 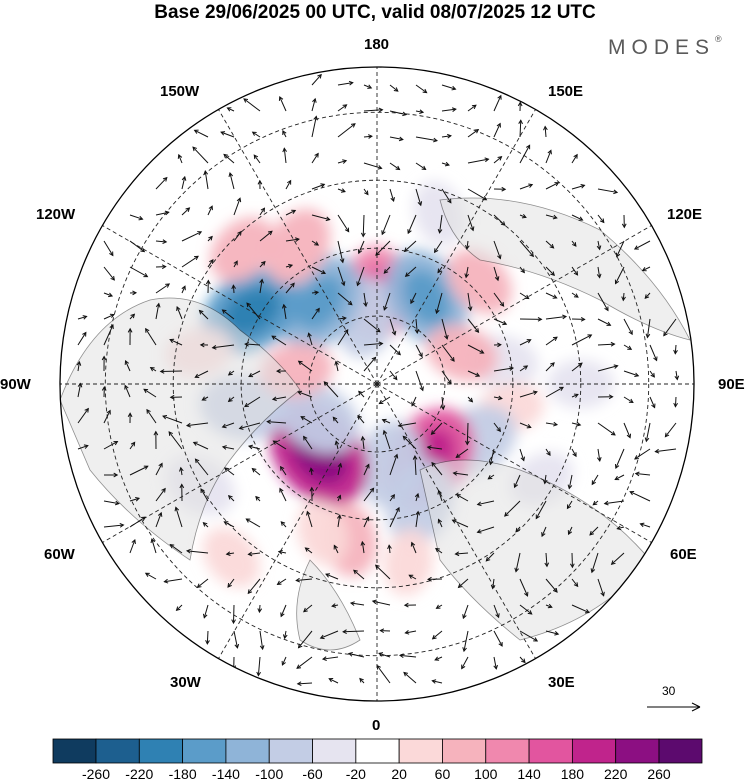 I want to click on lon-label-120w: 120W, so click(x=56, y=214).